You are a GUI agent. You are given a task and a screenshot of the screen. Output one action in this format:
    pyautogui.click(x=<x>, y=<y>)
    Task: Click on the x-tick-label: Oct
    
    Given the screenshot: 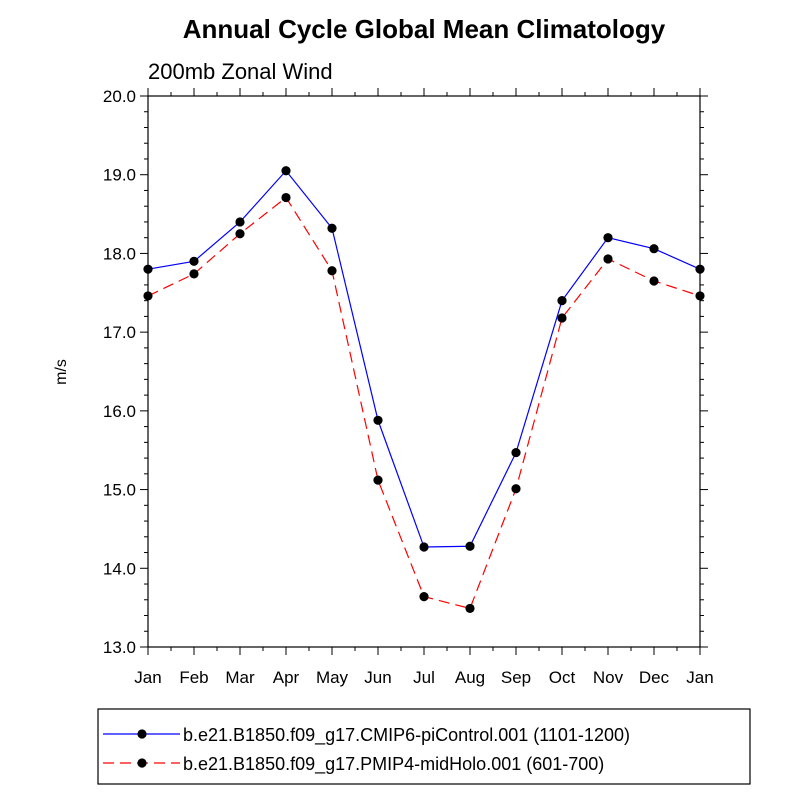 What is the action you would take?
    pyautogui.click(x=562, y=677)
    